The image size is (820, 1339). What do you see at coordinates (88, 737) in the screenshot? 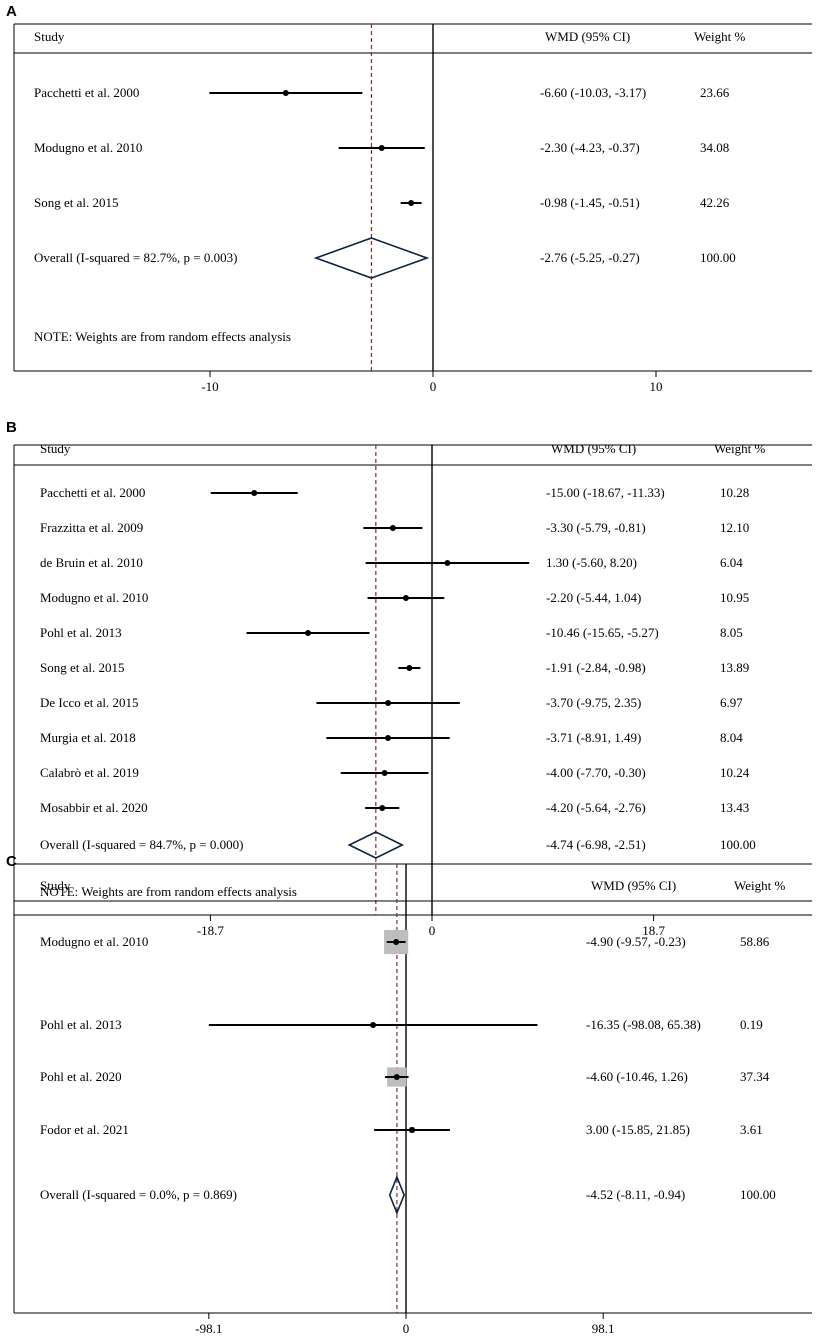
I see `study-label: Murgia et al. 2018` at bounding box center [88, 737].